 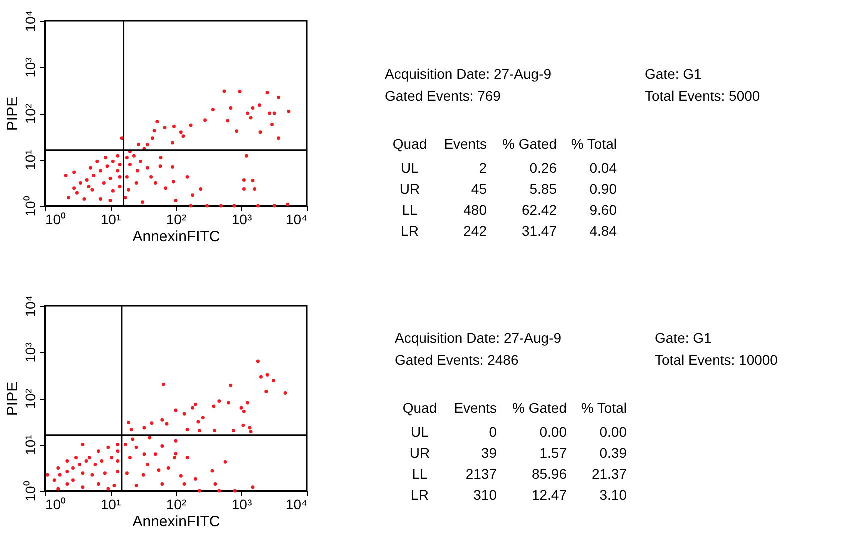 I want to click on text: 310, so click(x=486, y=495).